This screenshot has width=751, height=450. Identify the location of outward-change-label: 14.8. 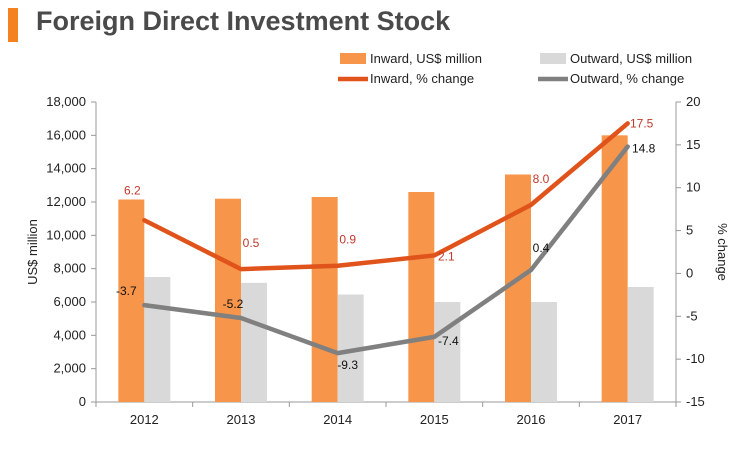
(644, 149).